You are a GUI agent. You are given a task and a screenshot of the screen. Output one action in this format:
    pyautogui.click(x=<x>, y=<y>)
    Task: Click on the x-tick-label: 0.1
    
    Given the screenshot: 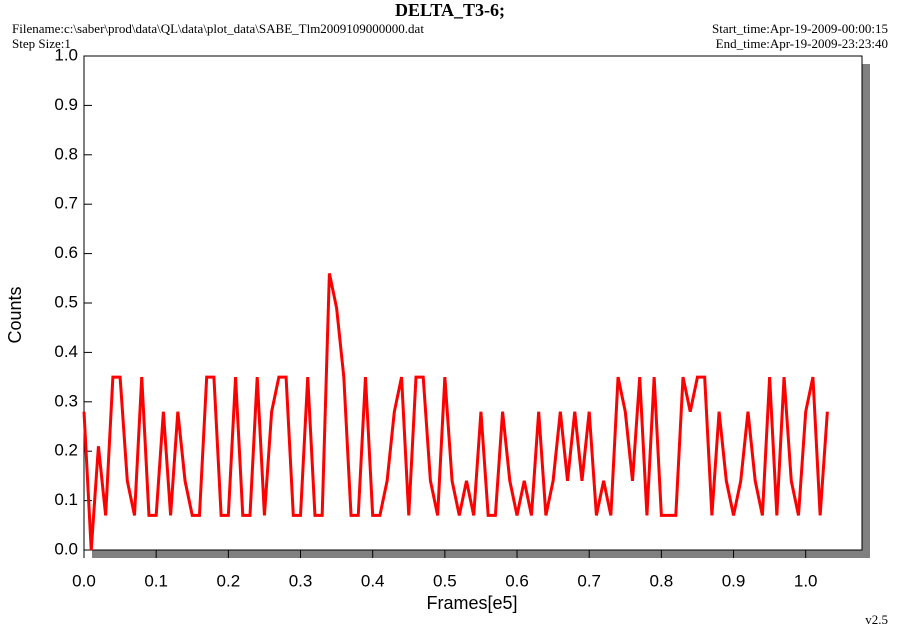 What is the action you would take?
    pyautogui.click(x=156, y=580)
    